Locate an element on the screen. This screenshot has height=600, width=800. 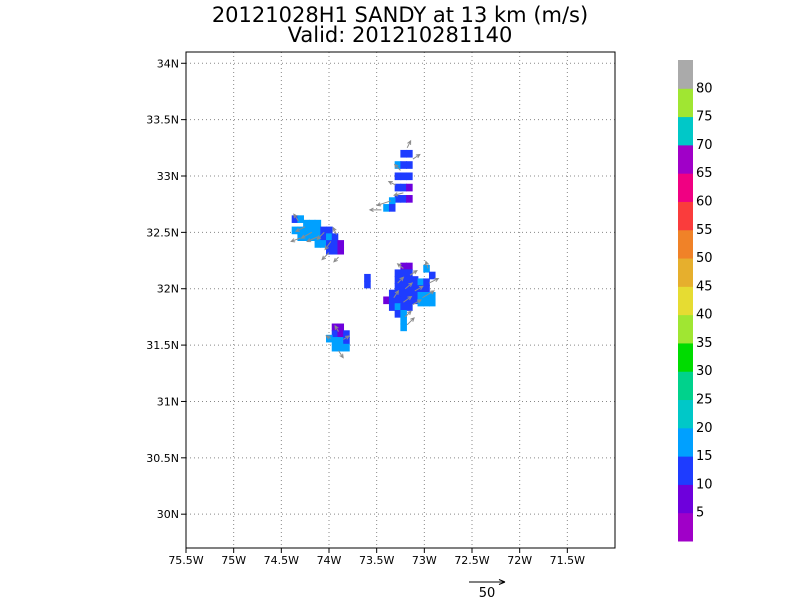
colorbar-bins is located at coordinates (685, 301).